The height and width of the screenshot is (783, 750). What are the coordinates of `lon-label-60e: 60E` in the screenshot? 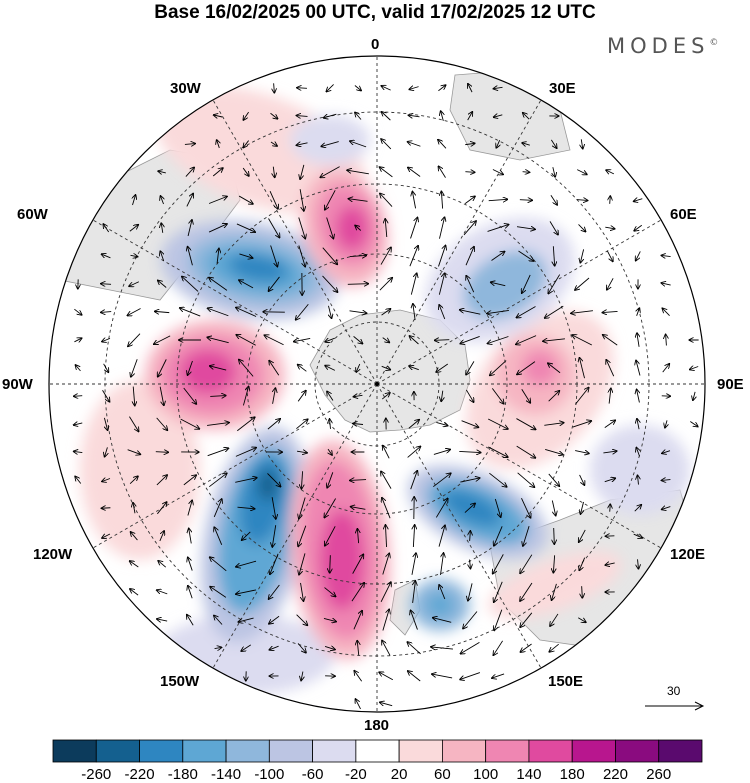 It's located at (683, 214).